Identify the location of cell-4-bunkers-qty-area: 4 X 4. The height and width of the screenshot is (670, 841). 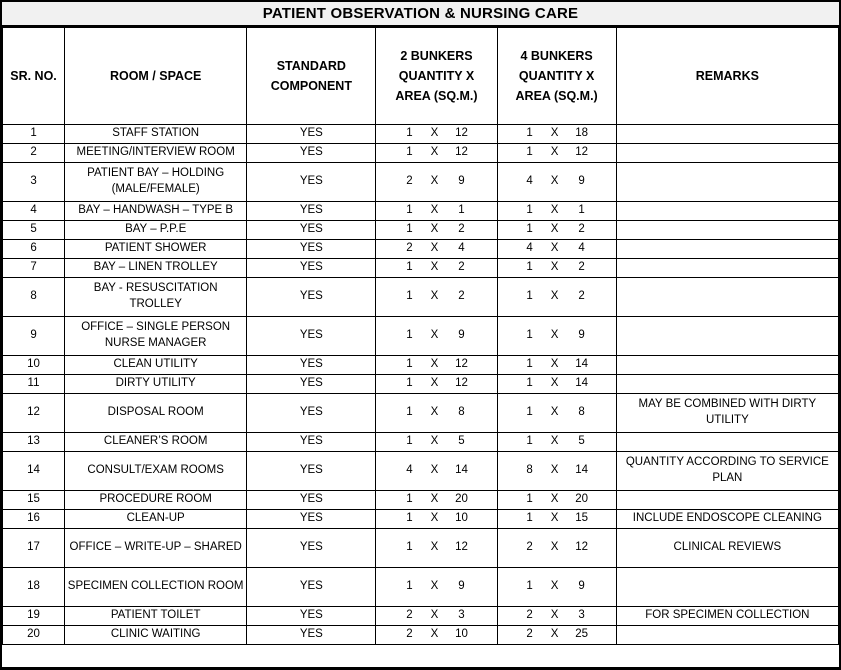
(556, 249).